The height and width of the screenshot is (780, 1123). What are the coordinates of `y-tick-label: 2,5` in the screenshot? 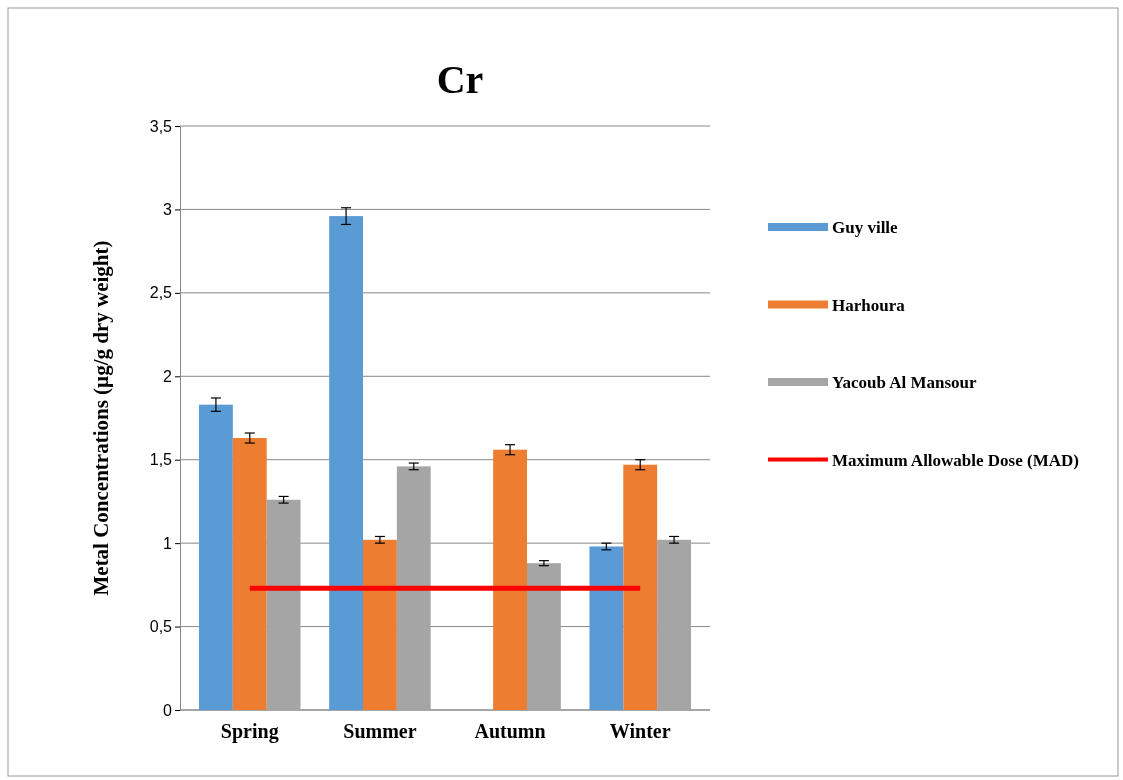 It's located at (161, 293).